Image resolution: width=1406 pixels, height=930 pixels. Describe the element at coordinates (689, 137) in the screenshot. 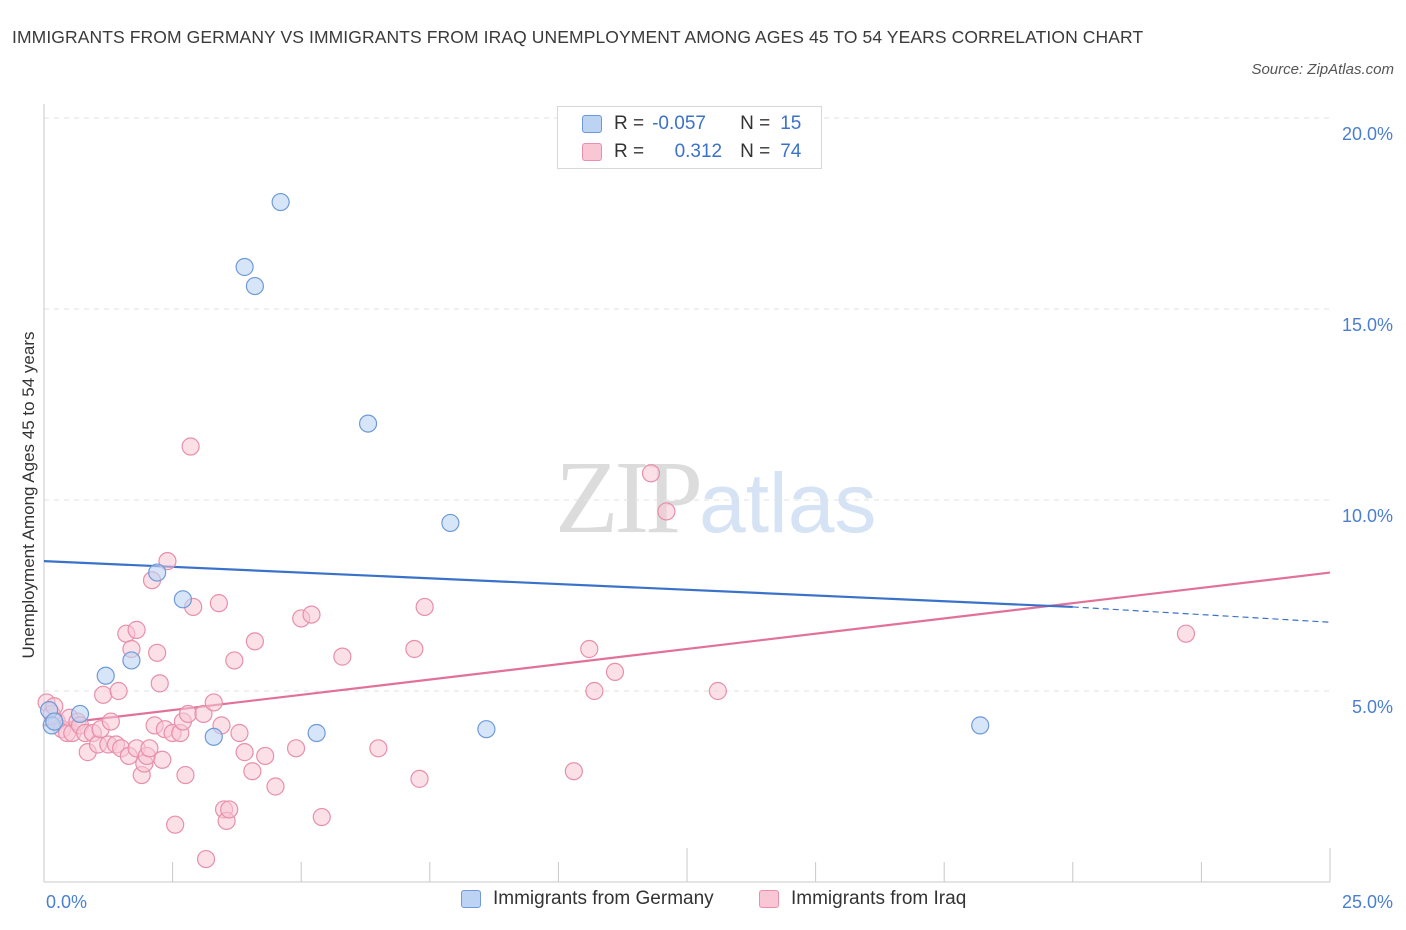

I see `correlation-legend: R = -0.057 N = 15 R = 0.312 N = 74` at that location.